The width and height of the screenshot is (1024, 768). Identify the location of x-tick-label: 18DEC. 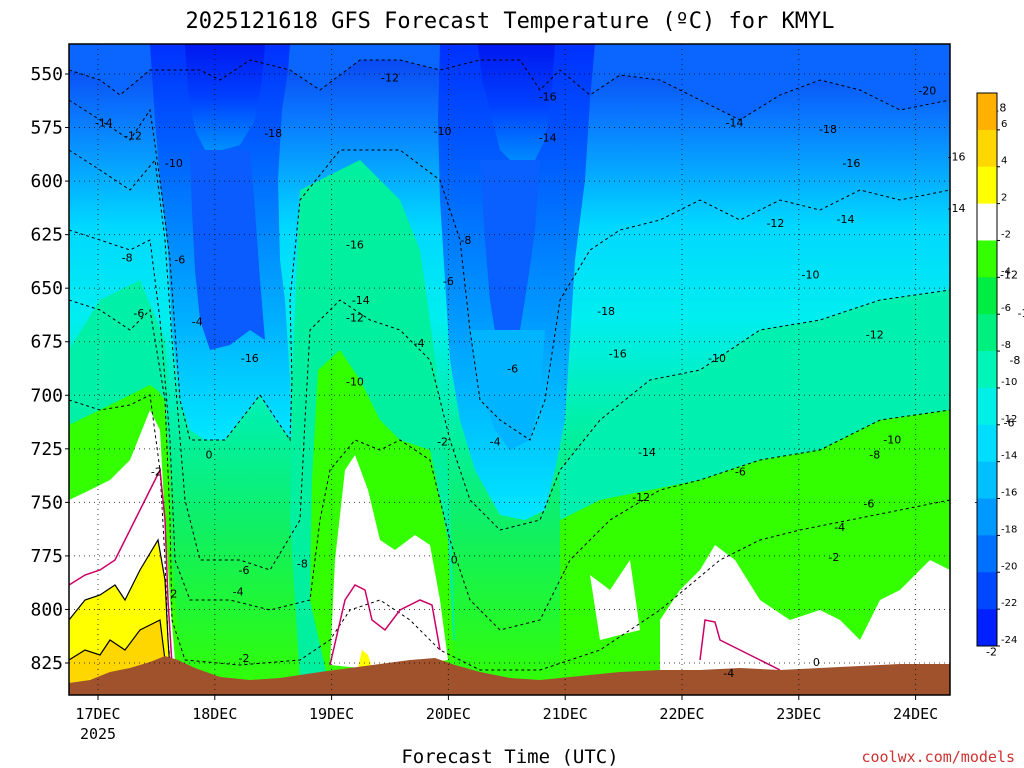
(214, 714).